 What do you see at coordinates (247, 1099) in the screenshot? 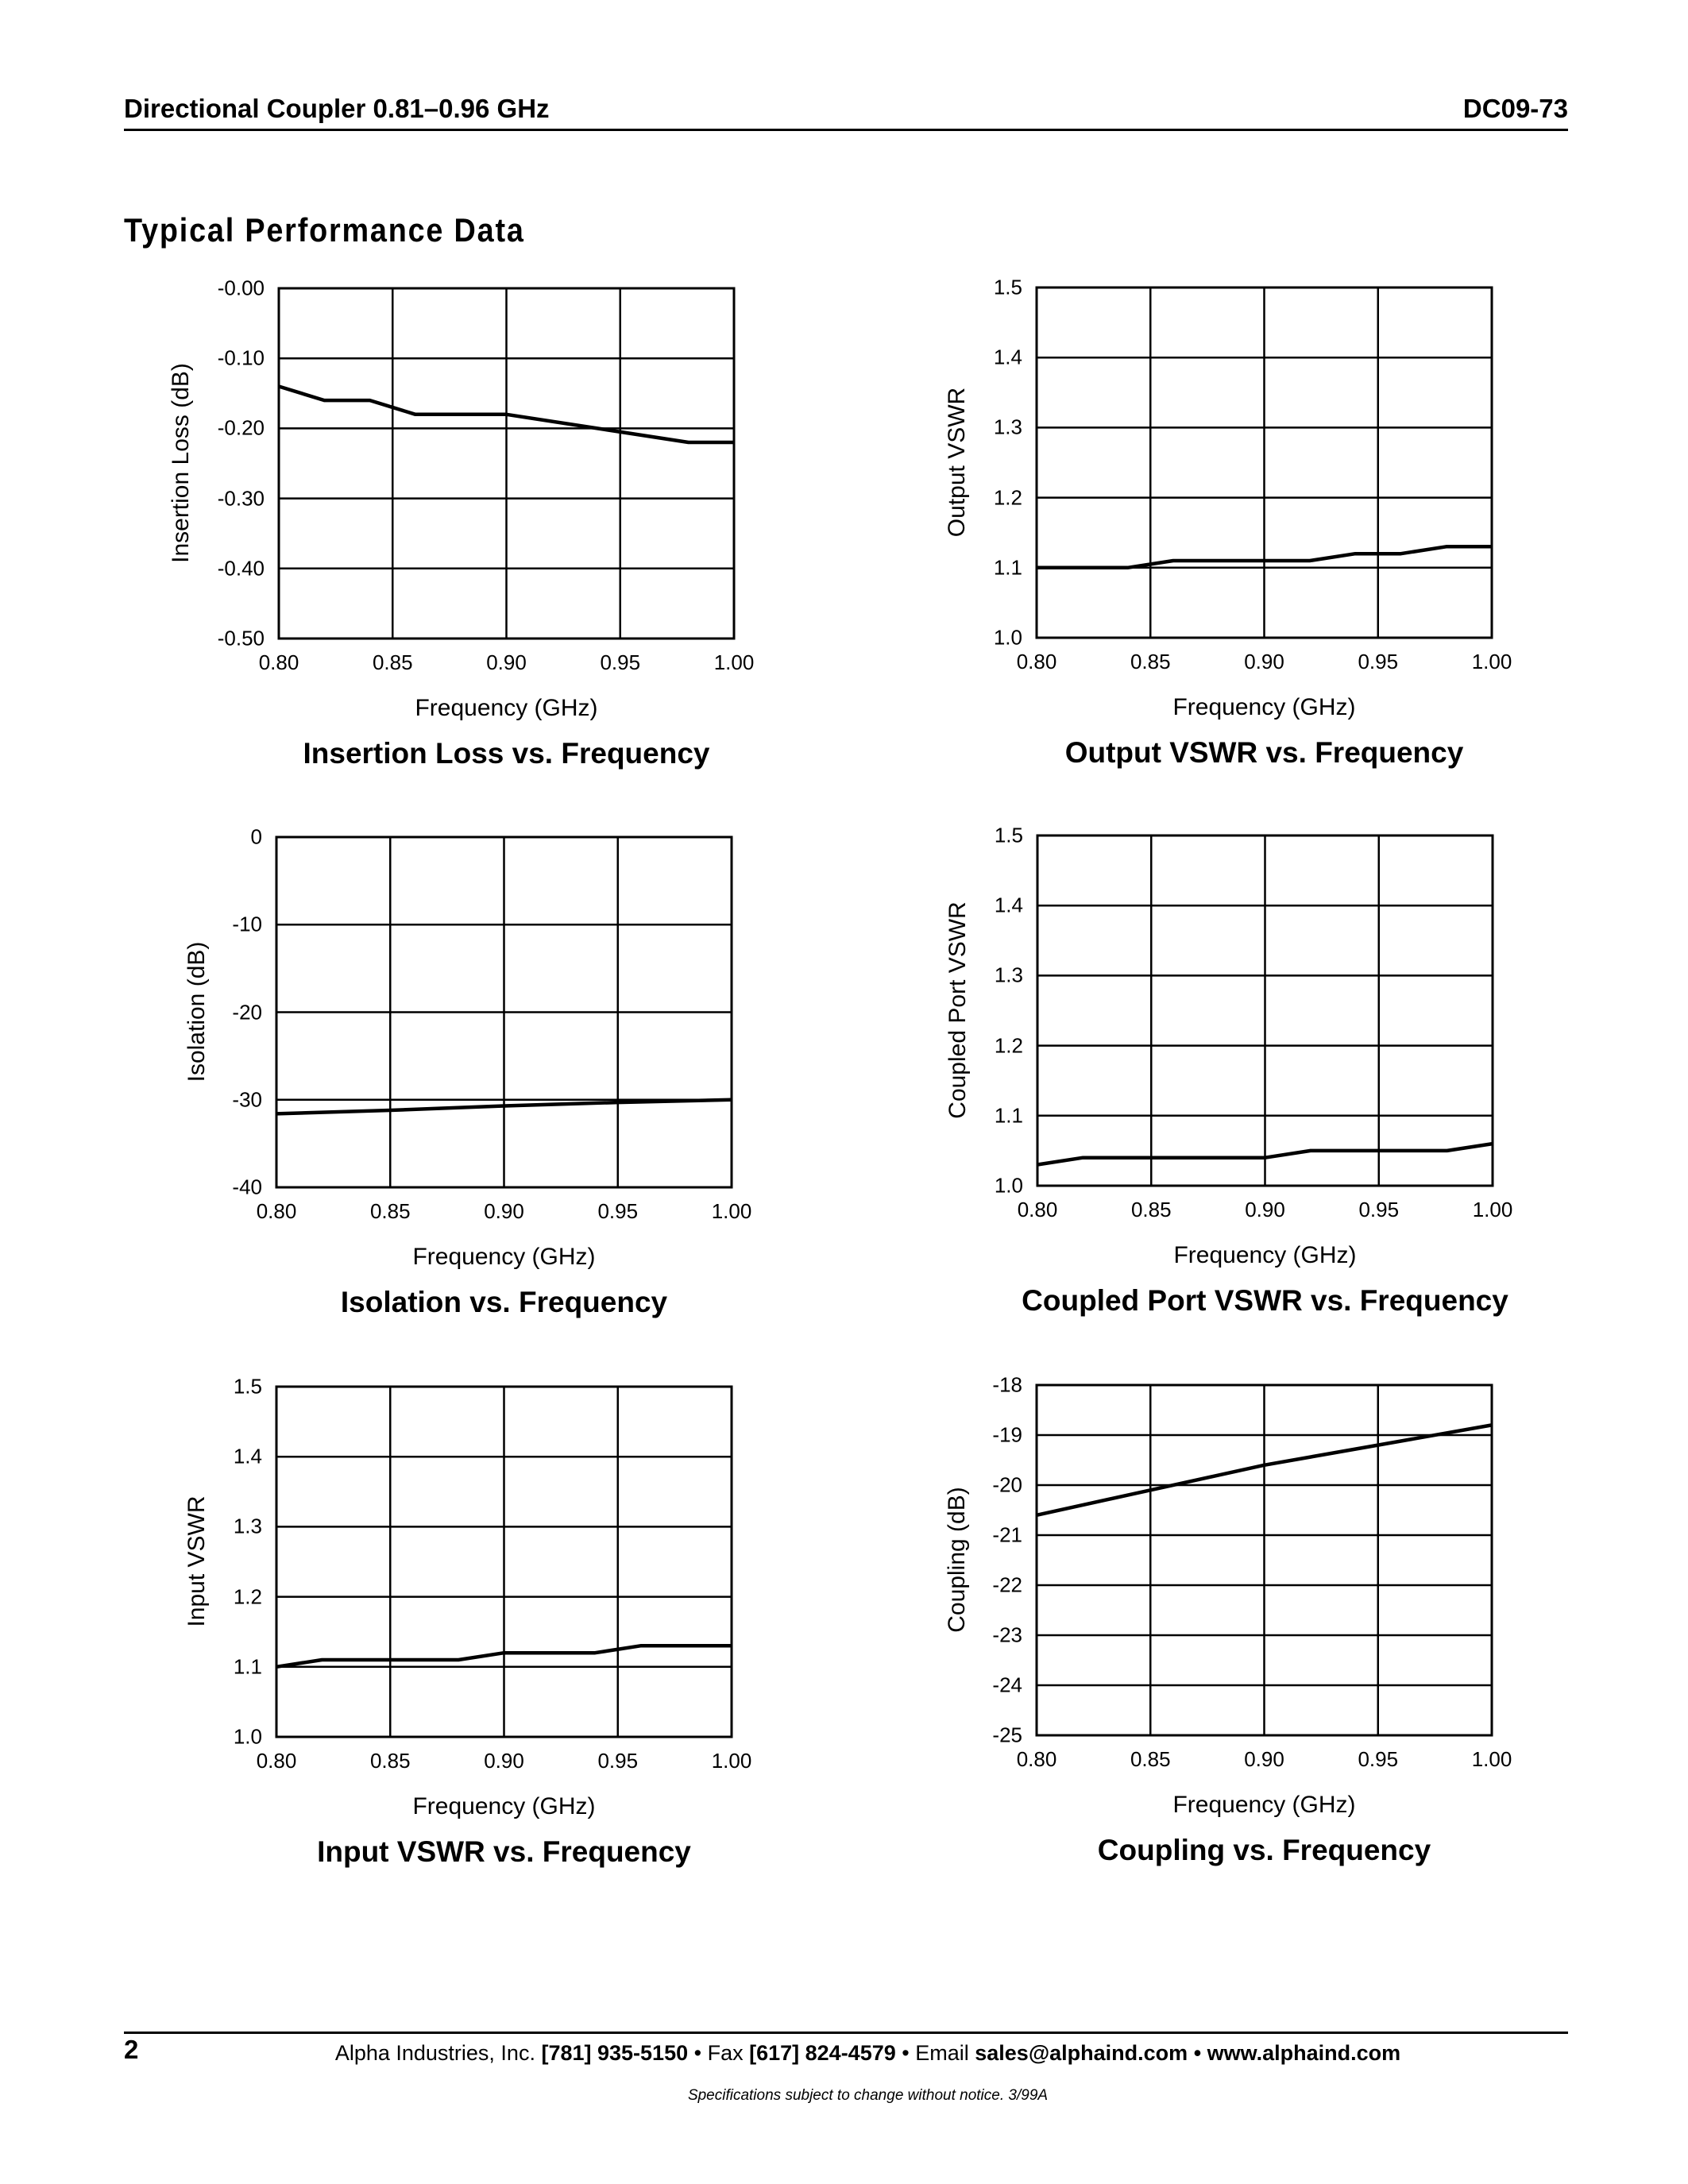
I see `y-tick-label: -30` at bounding box center [247, 1099].